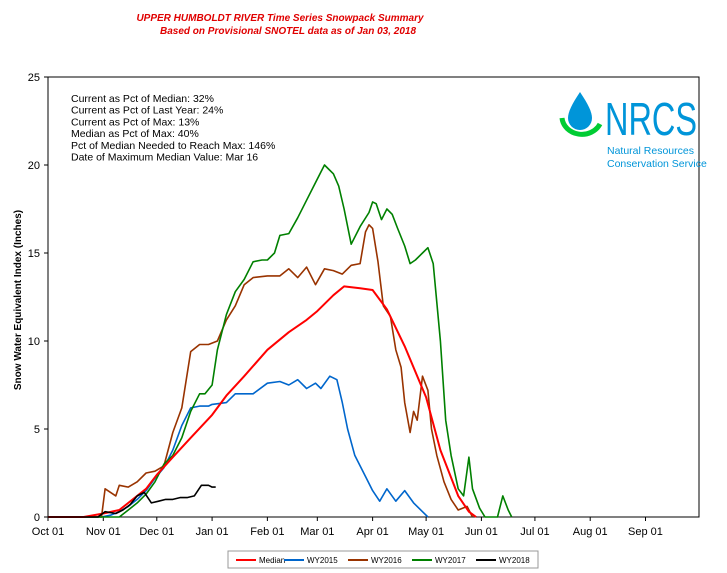  Describe the element at coordinates (645, 532) in the screenshot. I see `x-tick-label: Sep 01` at that location.